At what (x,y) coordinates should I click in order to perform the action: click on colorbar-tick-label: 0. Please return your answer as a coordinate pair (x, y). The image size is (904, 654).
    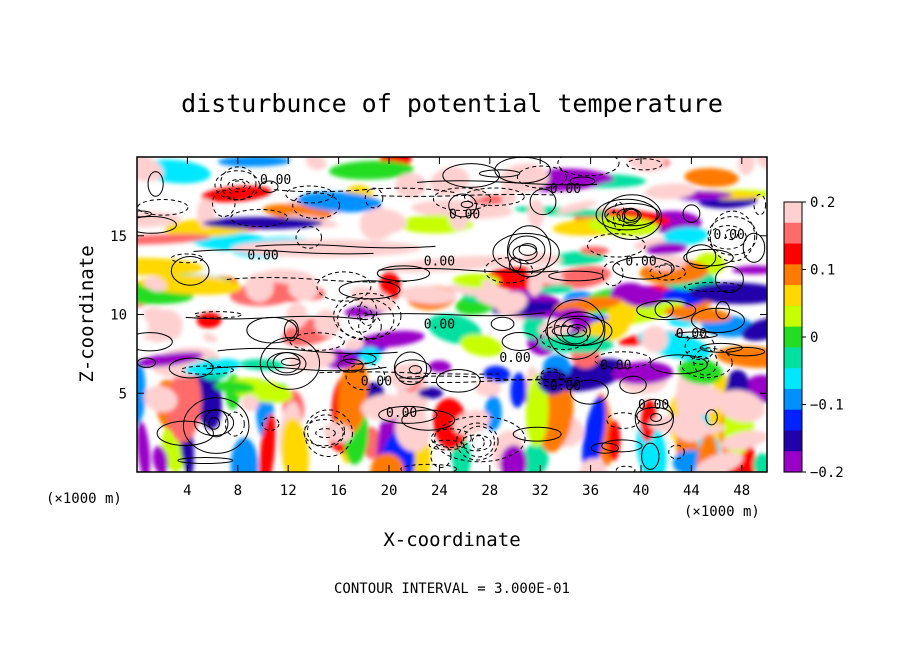
    Looking at the image, I should click on (814, 338).